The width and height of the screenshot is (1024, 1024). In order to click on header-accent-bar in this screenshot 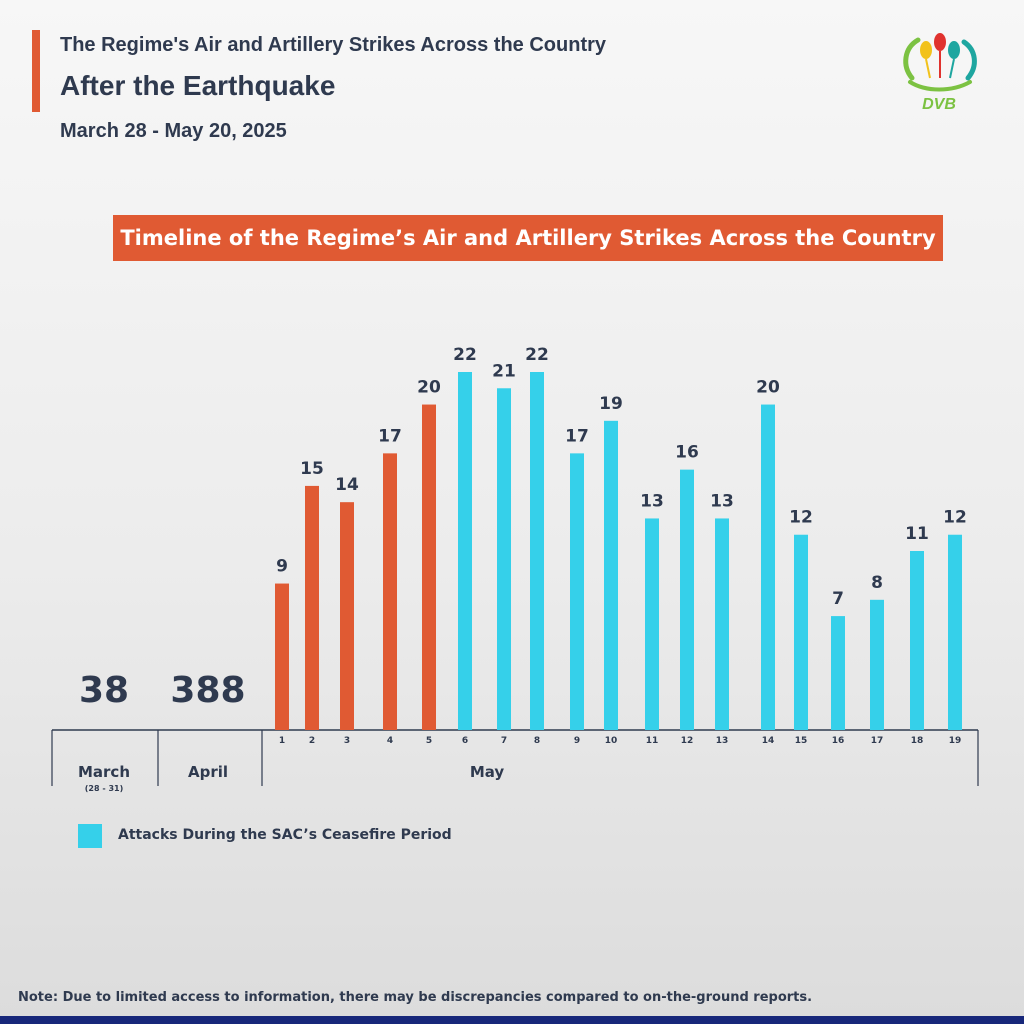, I will do `click(36, 71)`.